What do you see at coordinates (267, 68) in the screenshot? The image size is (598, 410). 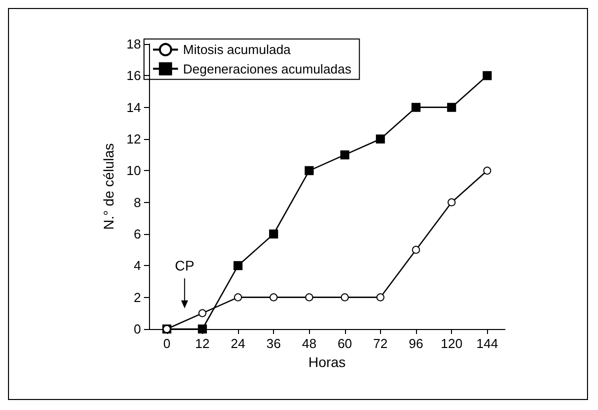 I see `legend-label: Degeneraciones acumuladas` at bounding box center [267, 68].